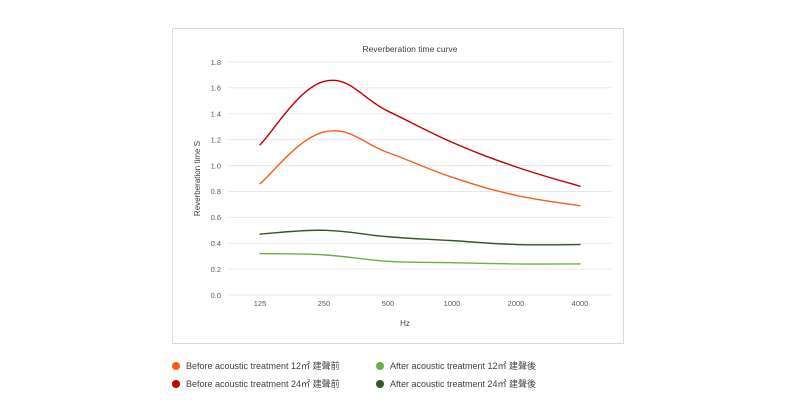 The width and height of the screenshot is (800, 420). Describe the element at coordinates (216, 295) in the screenshot. I see `y-tick-label: 0.0` at that location.